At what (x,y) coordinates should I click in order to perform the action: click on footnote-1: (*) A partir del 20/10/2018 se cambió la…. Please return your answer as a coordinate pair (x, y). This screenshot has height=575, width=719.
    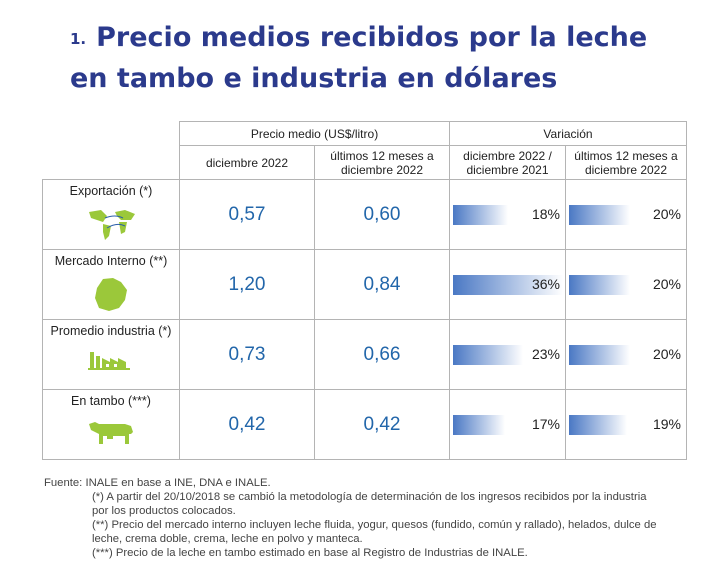
    Looking at the image, I should click on (369, 504).